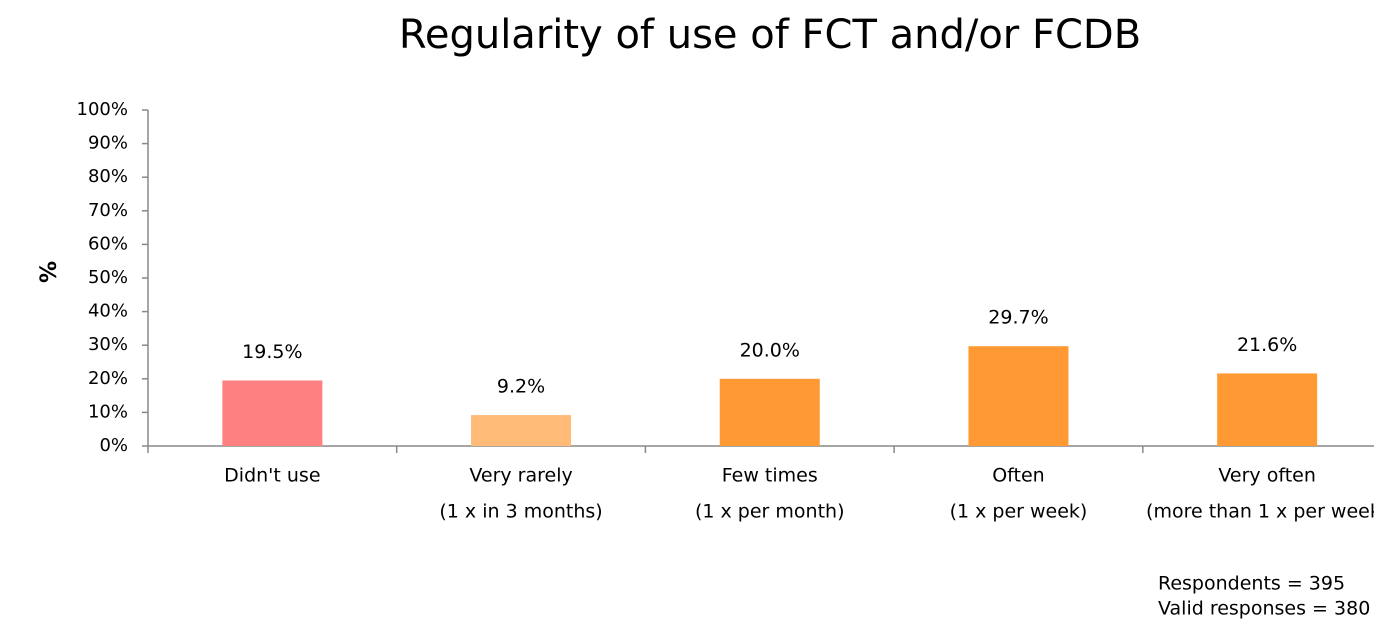  What do you see at coordinates (520, 512) in the screenshot?
I see `x-tick-label: (1 x in 3 months)` at bounding box center [520, 512].